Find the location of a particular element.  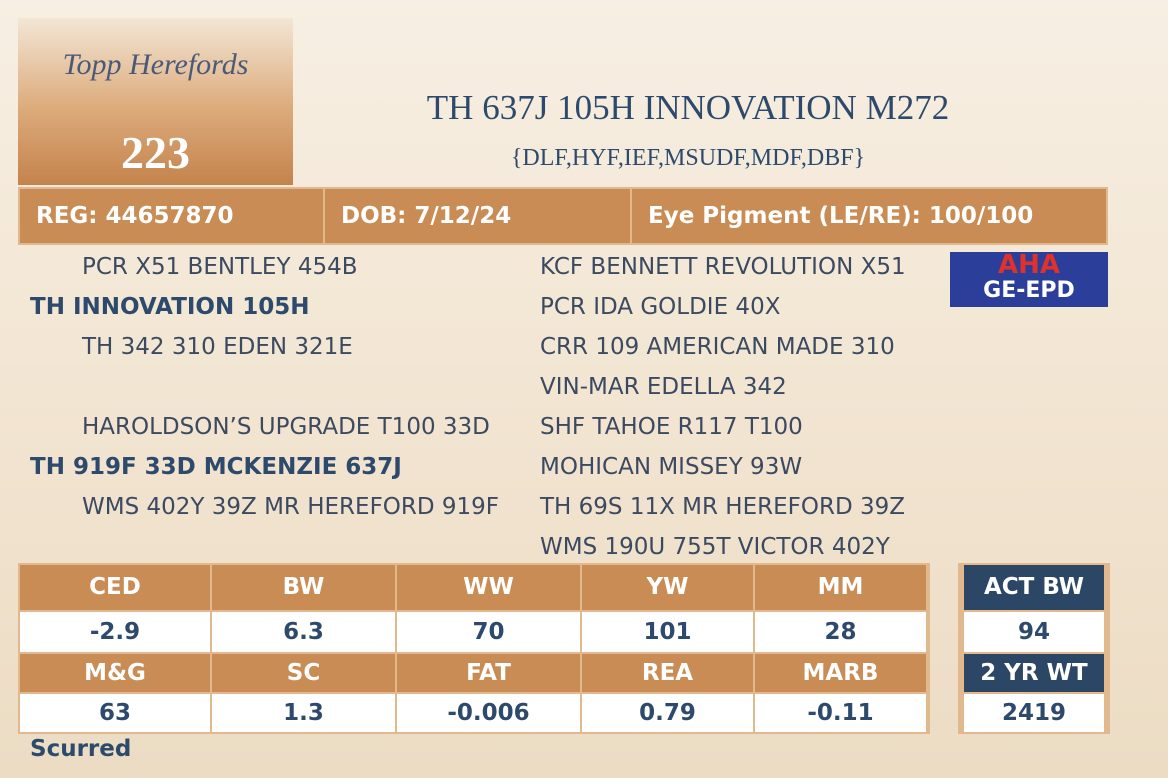

epd-header: M&G is located at coordinates (115, 673).